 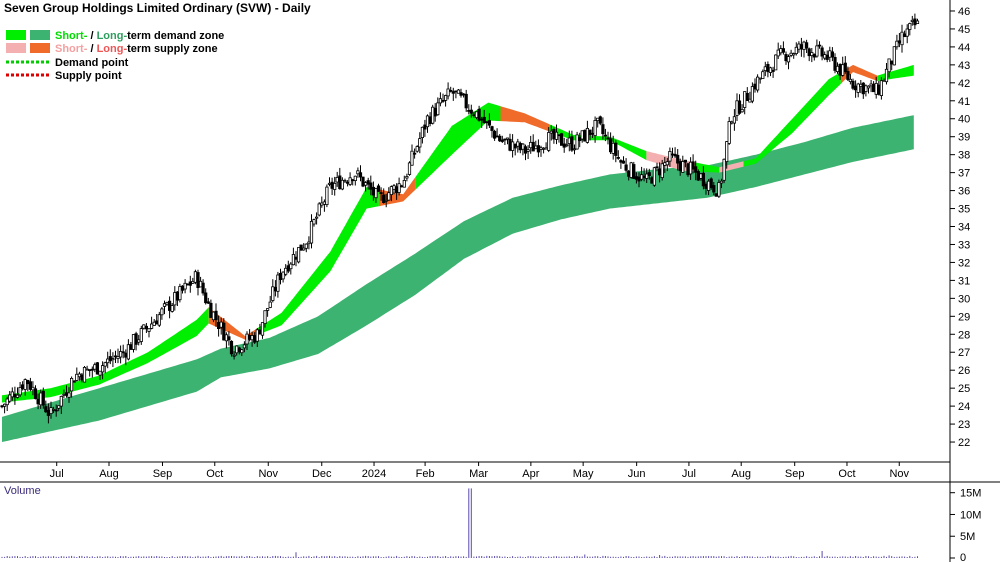 I want to click on price-tick-label: 45, so click(x=964, y=30).